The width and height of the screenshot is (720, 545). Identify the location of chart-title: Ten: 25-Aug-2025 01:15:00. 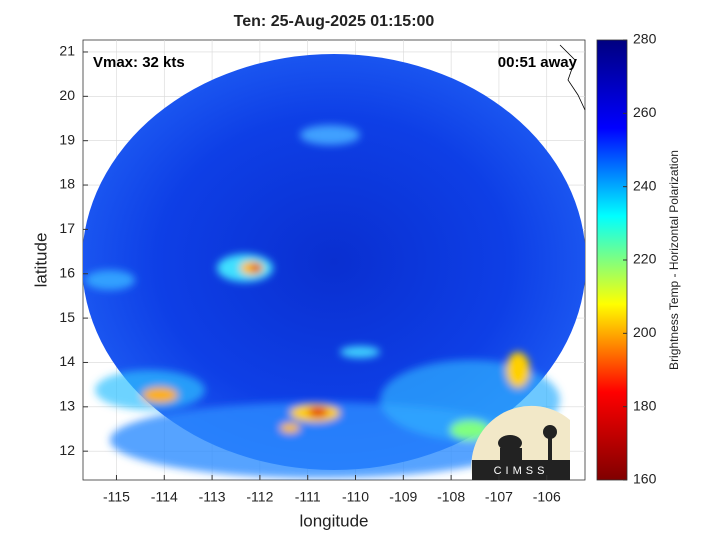
(334, 21).